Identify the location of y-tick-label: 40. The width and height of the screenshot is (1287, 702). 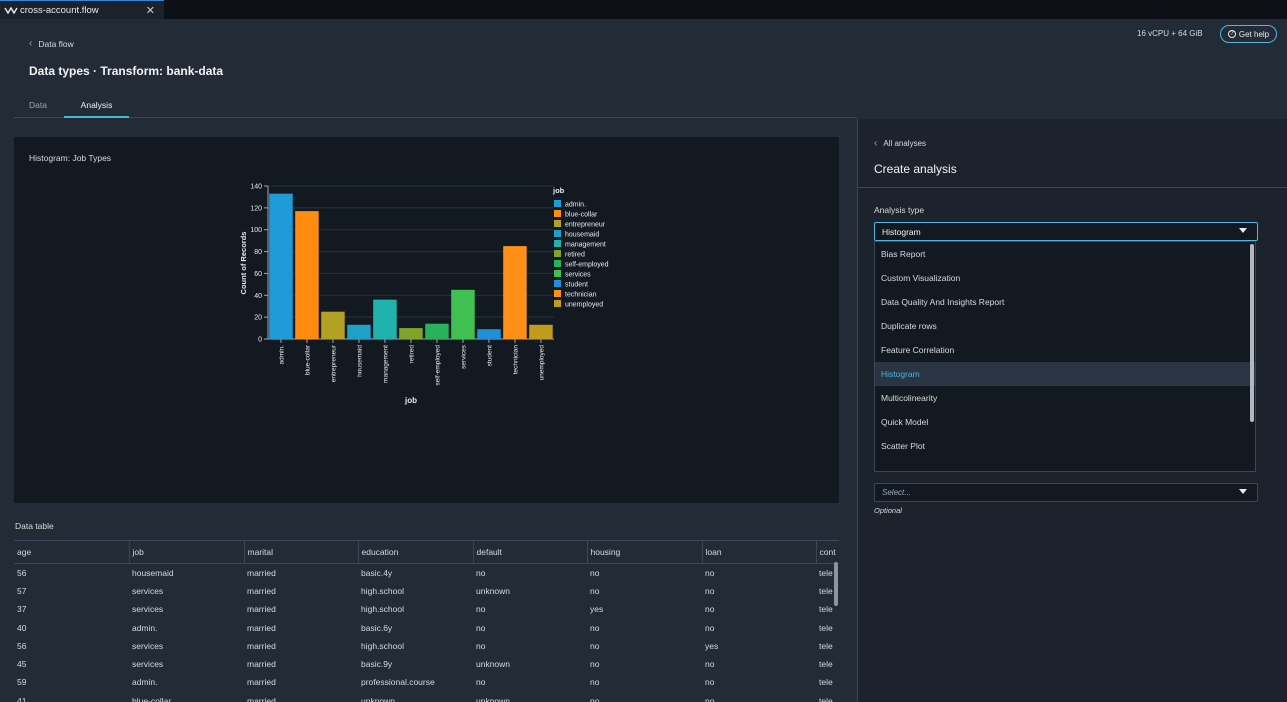
(258, 296).